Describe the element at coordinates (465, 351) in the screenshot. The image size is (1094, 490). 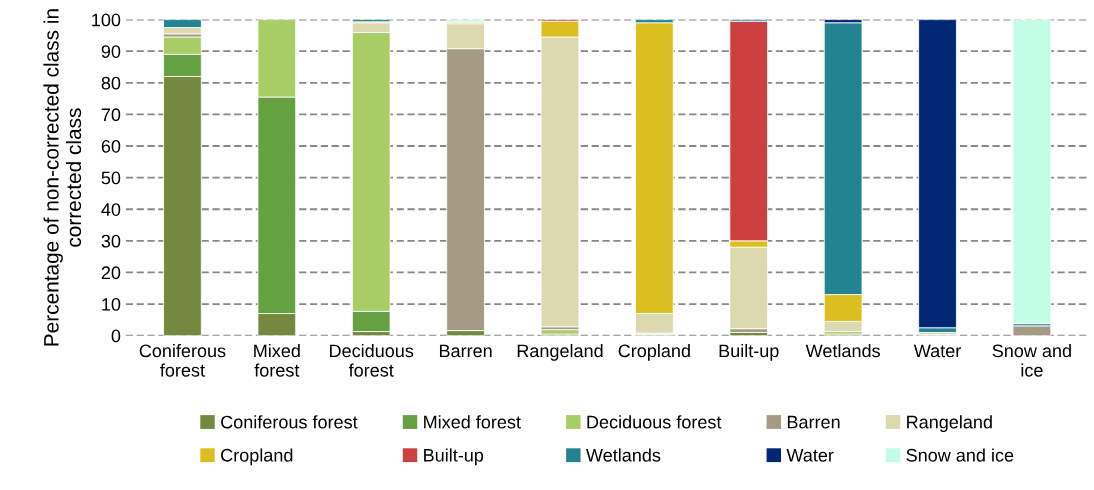
I see `x-tick-label: Barren` at that location.